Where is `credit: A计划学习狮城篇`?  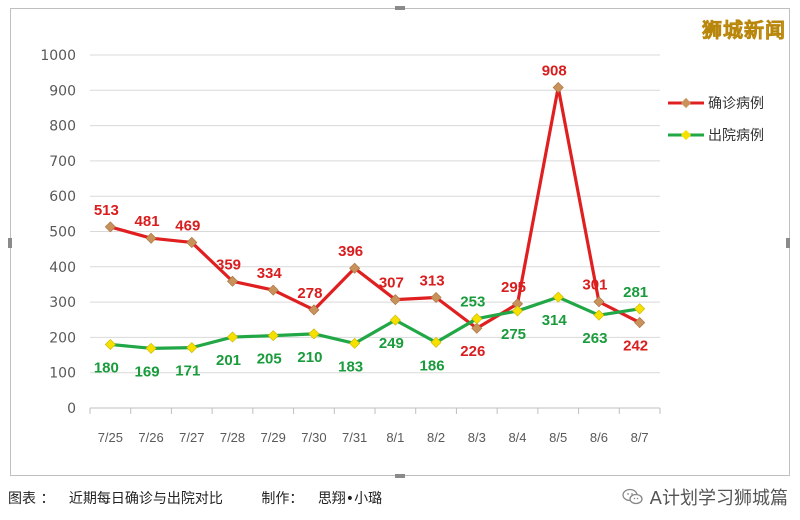
credit: A计划学习狮城篇 is located at coordinates (705, 497).